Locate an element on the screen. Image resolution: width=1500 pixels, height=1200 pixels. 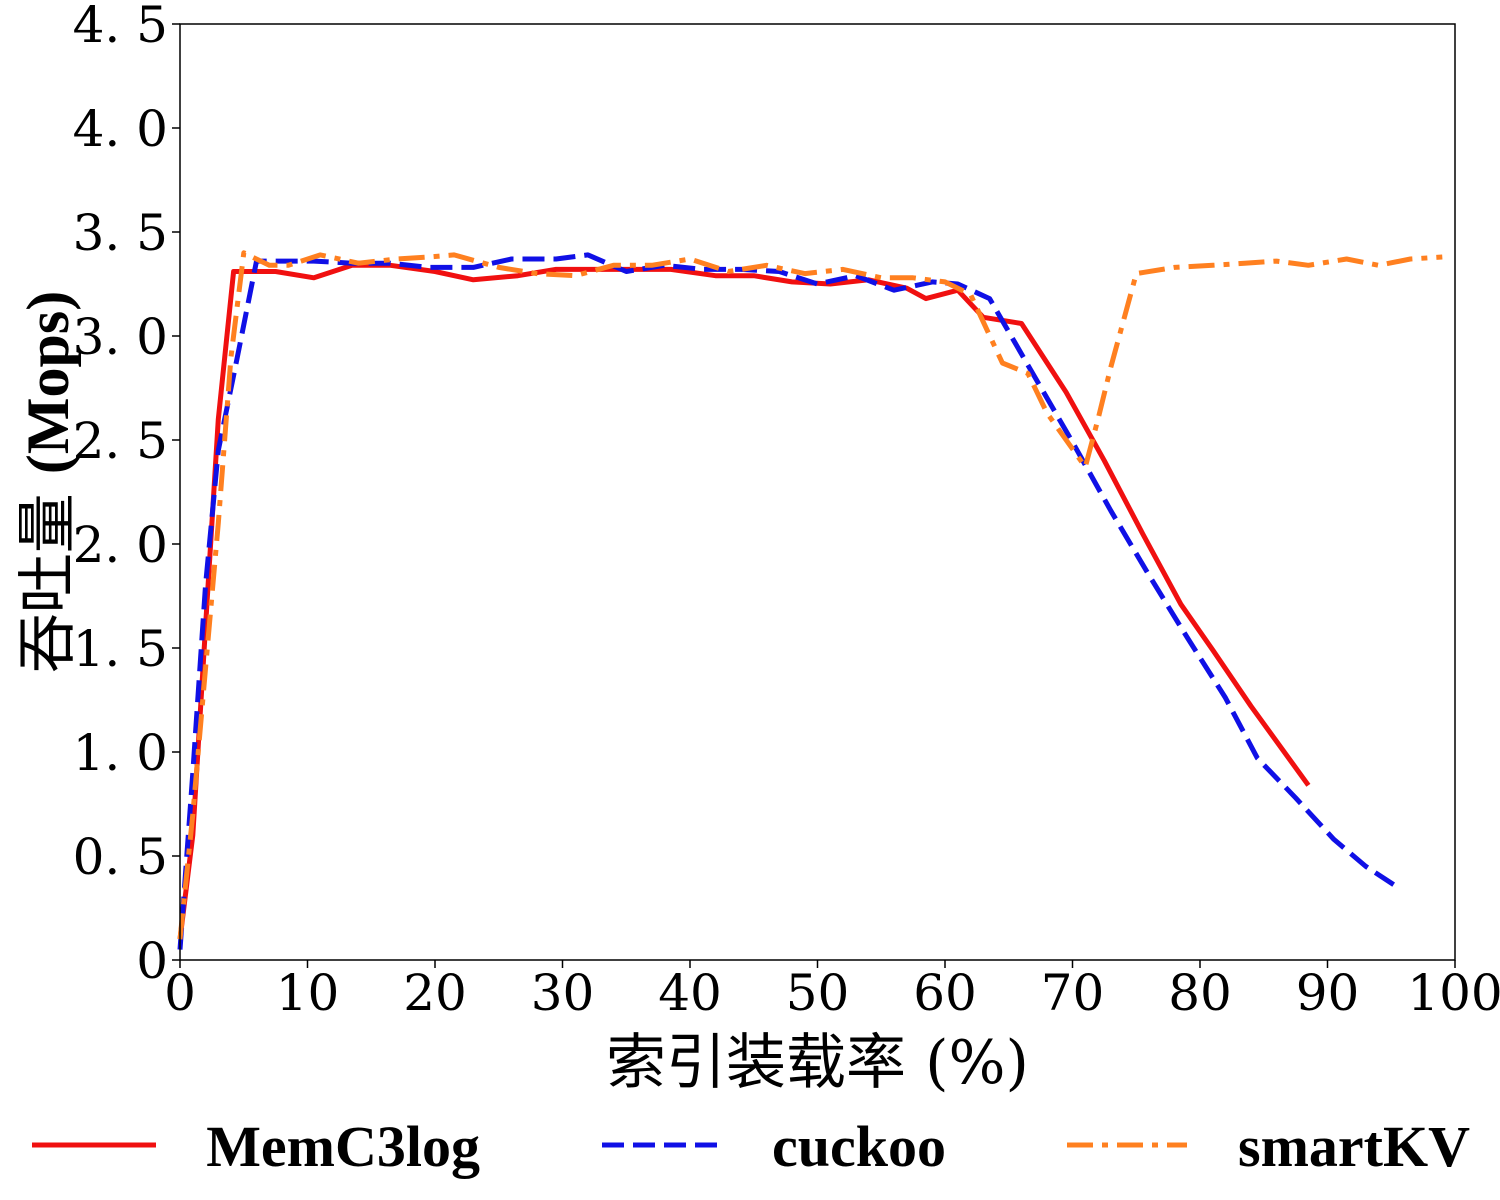
y-tick-label: 4. 5 is located at coordinates (120, 27).